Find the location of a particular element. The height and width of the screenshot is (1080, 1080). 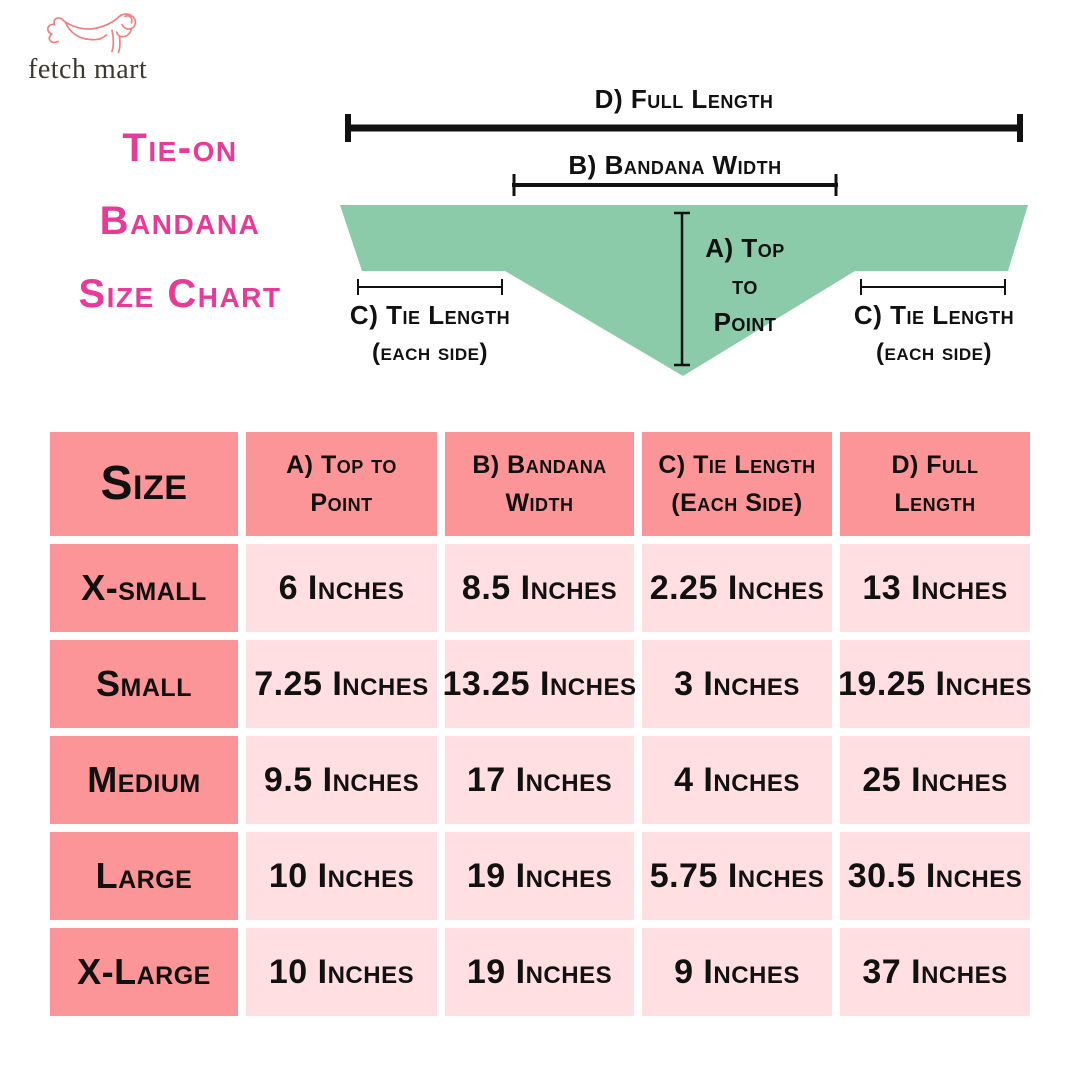

tie-length-left-measure-line is located at coordinates (430, 287).